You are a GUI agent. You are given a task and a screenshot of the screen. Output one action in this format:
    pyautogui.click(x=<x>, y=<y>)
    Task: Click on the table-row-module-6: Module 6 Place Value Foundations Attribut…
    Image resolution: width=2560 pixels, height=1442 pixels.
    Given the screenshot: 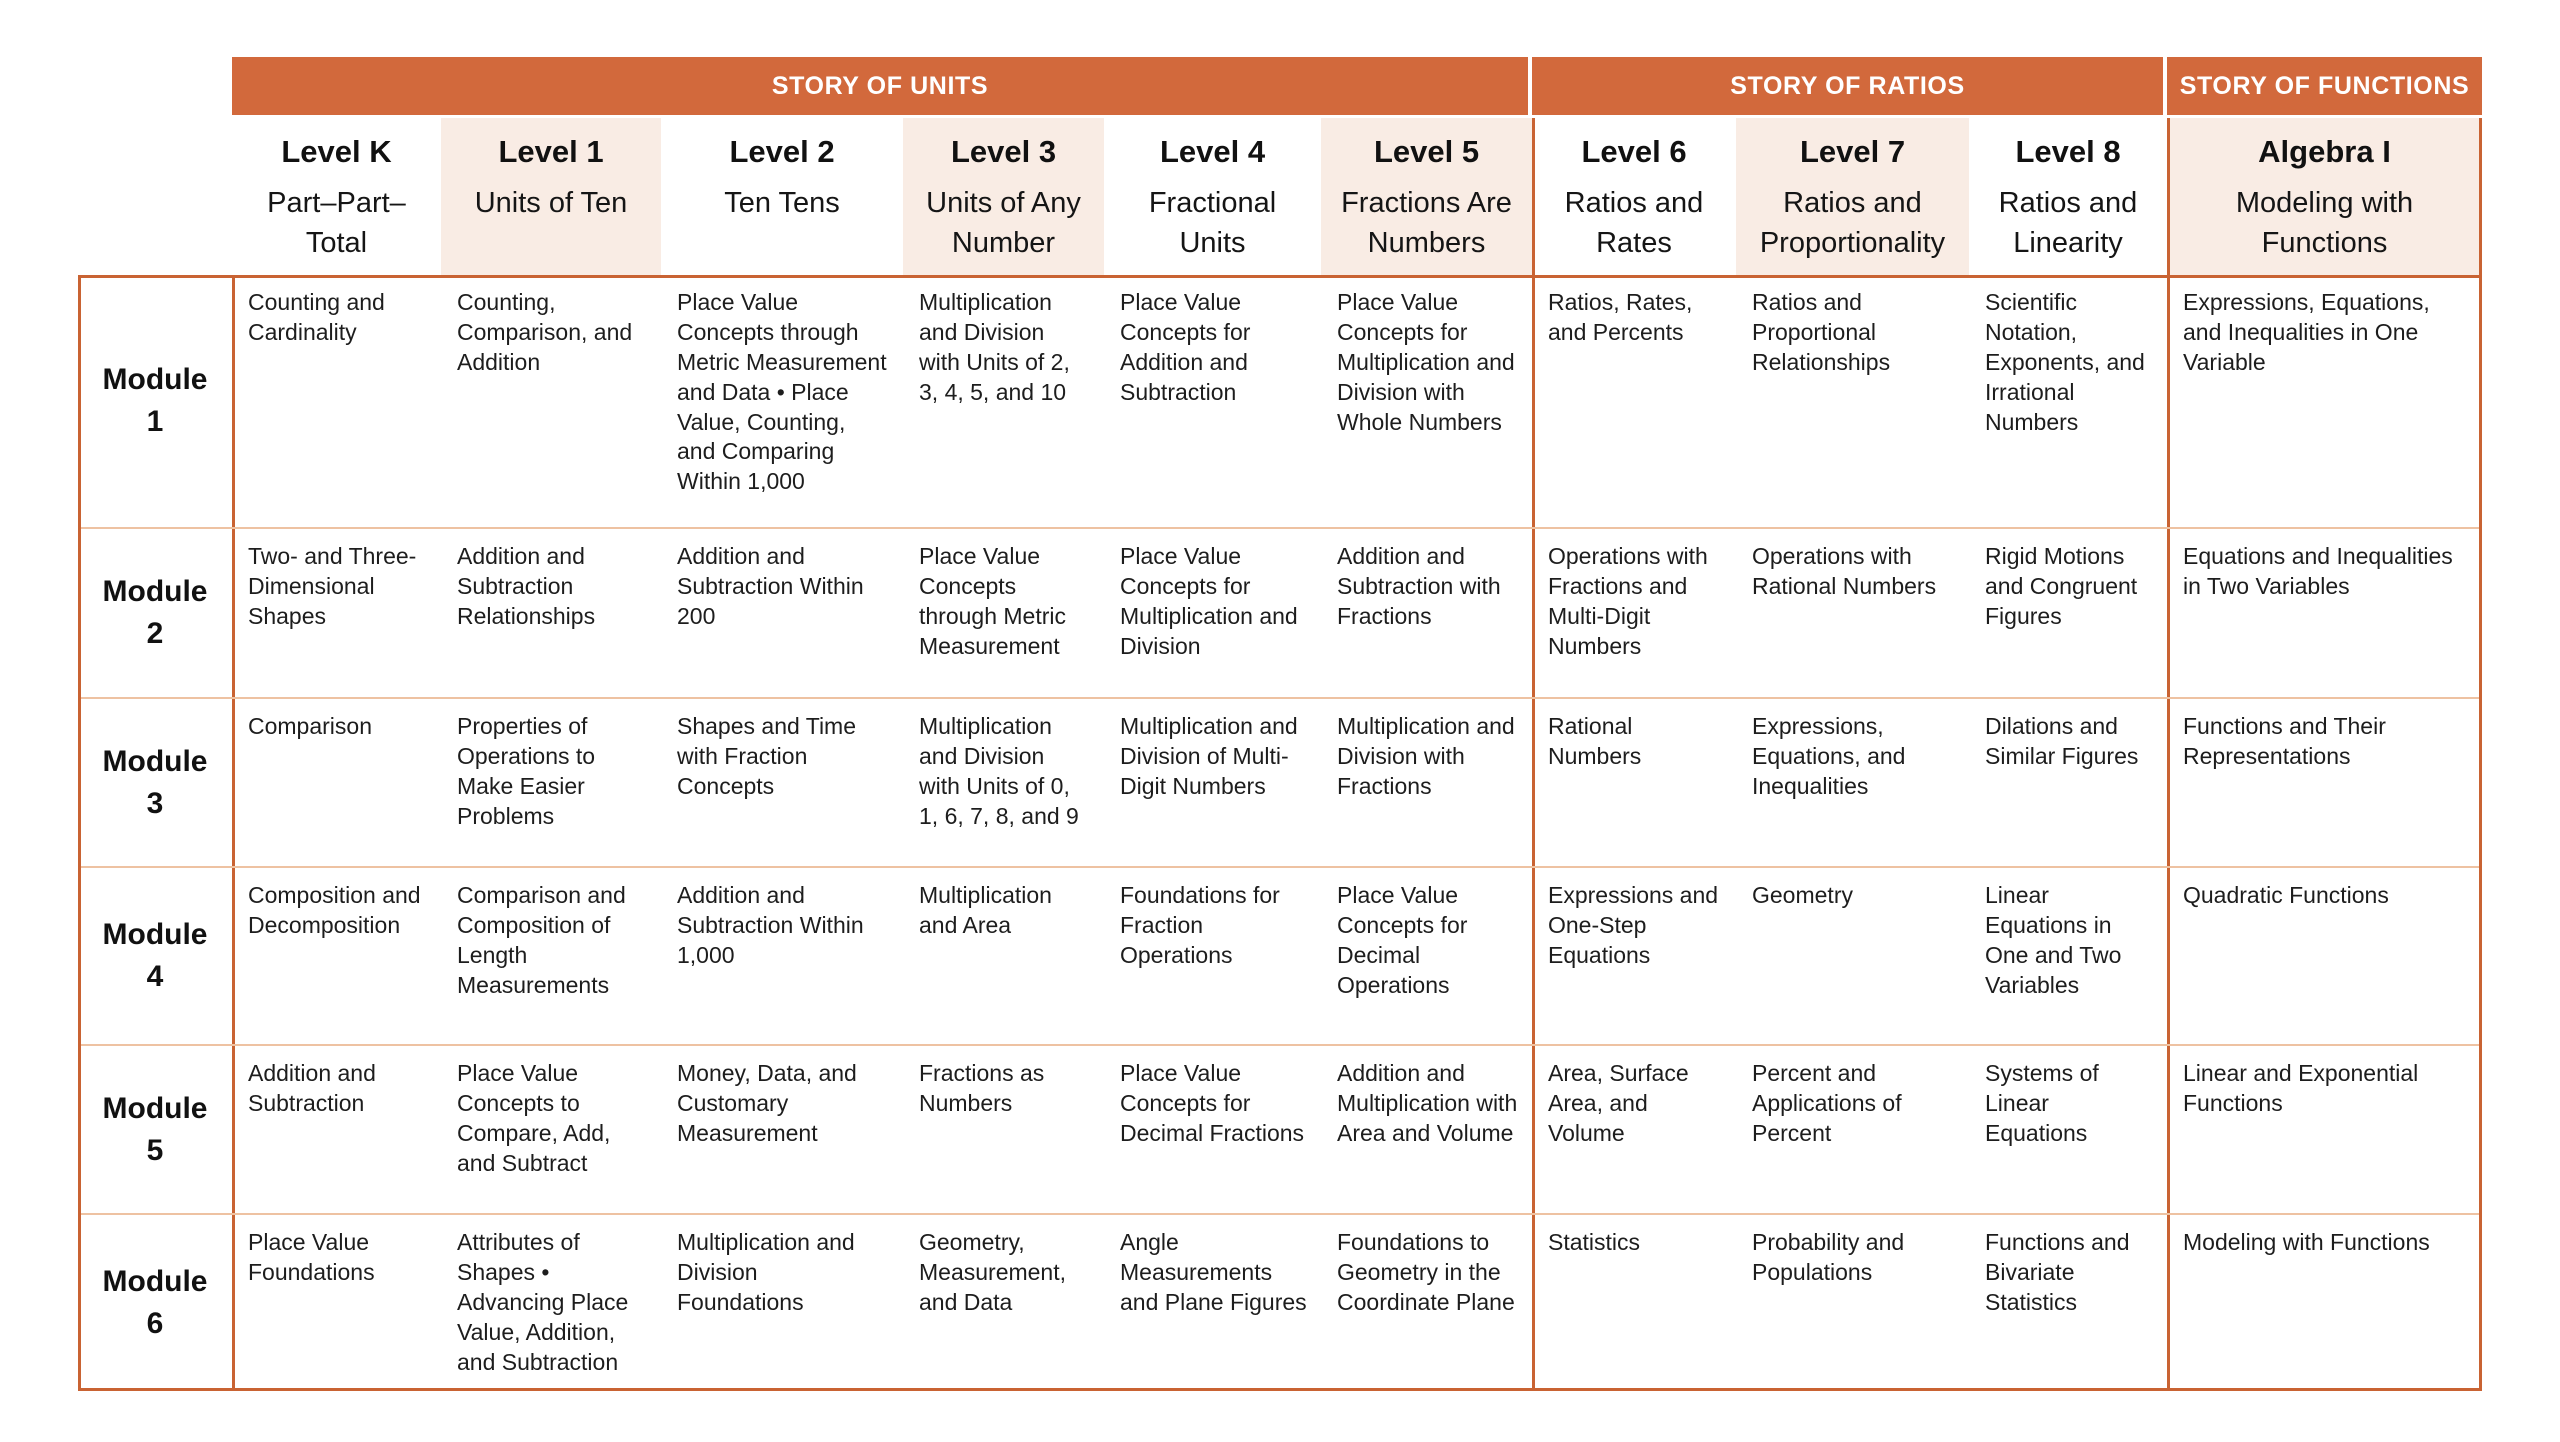 What is the action you would take?
    pyautogui.click(x=1280, y=1302)
    